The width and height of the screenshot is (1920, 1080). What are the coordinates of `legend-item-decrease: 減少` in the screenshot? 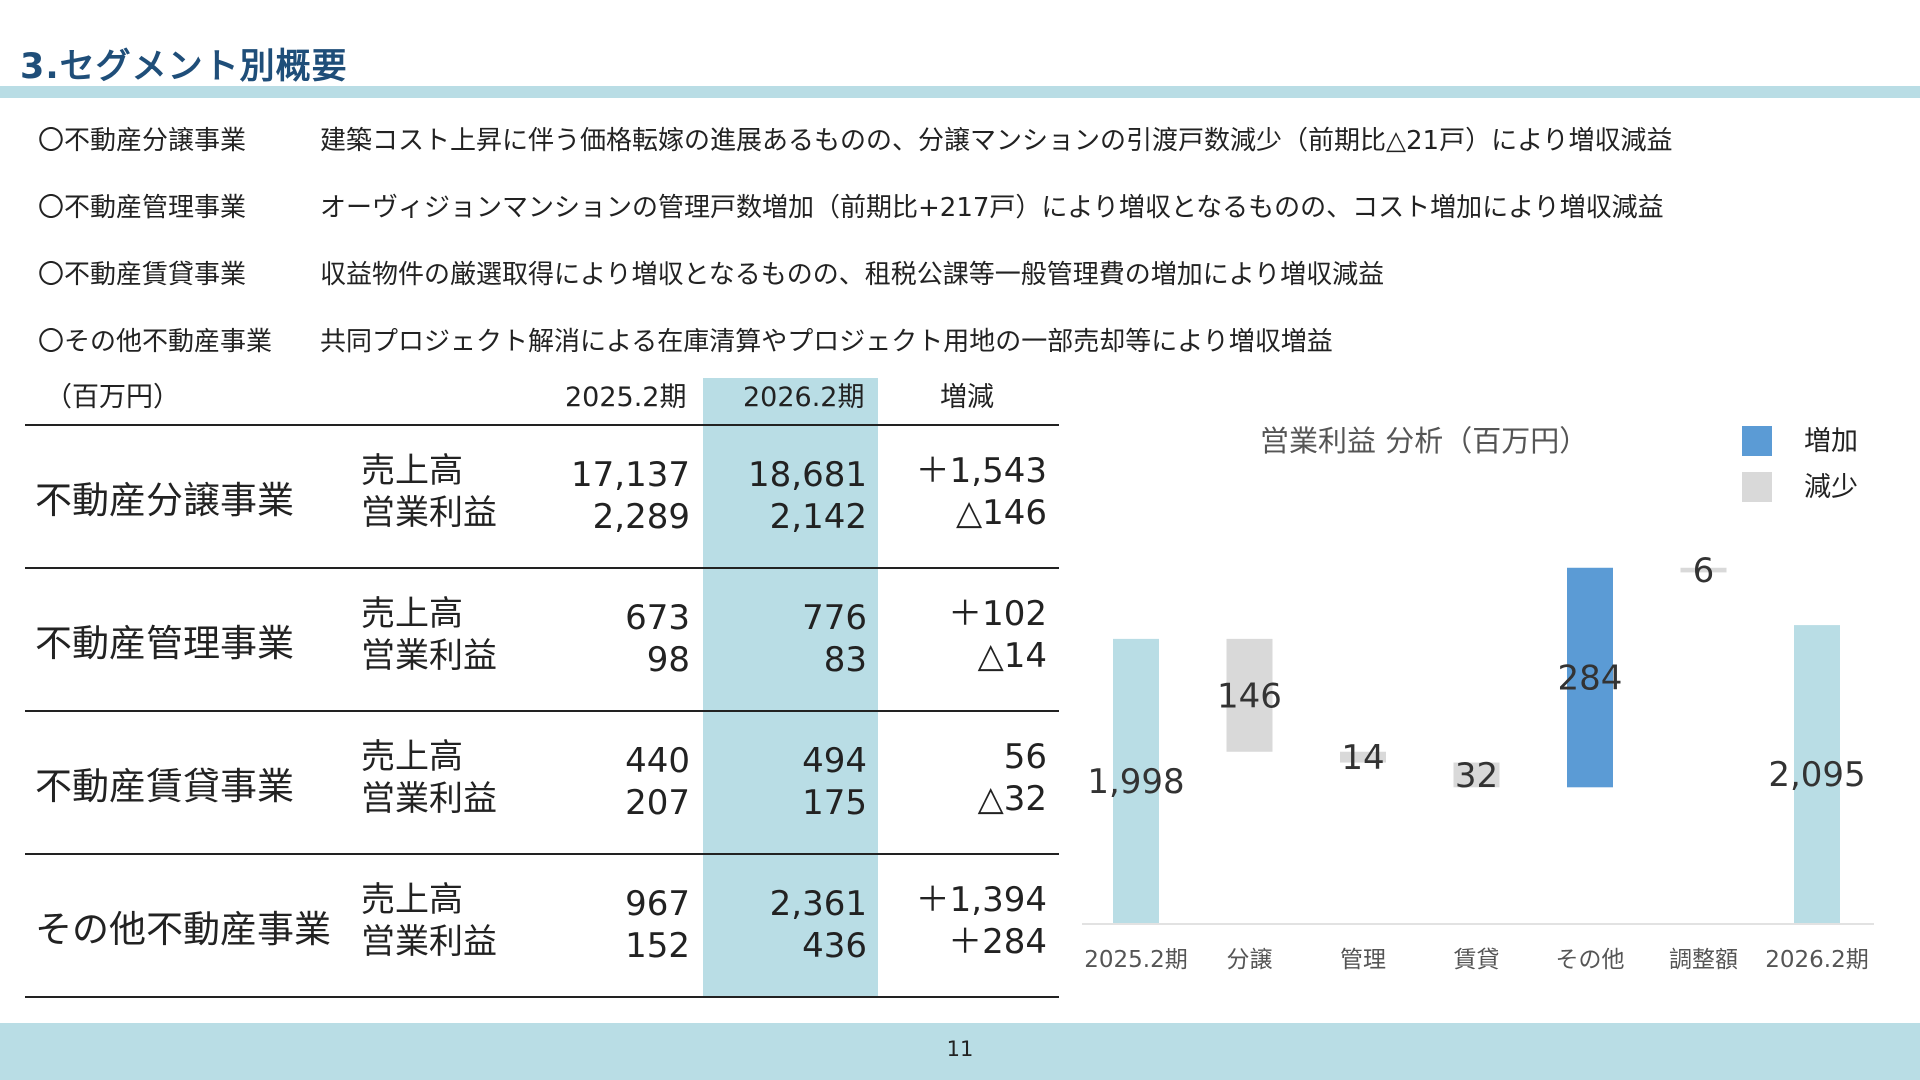 It's located at (1822, 488).